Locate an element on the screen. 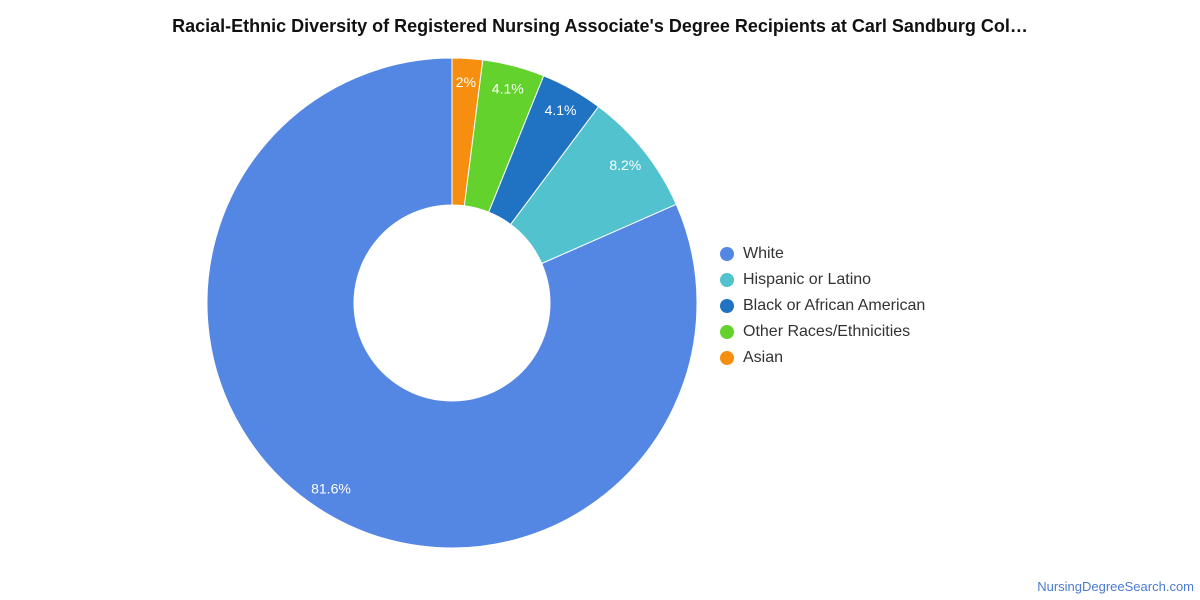 The width and height of the screenshot is (1200, 600). slice-value-label: 81.6% is located at coordinates (331, 489).